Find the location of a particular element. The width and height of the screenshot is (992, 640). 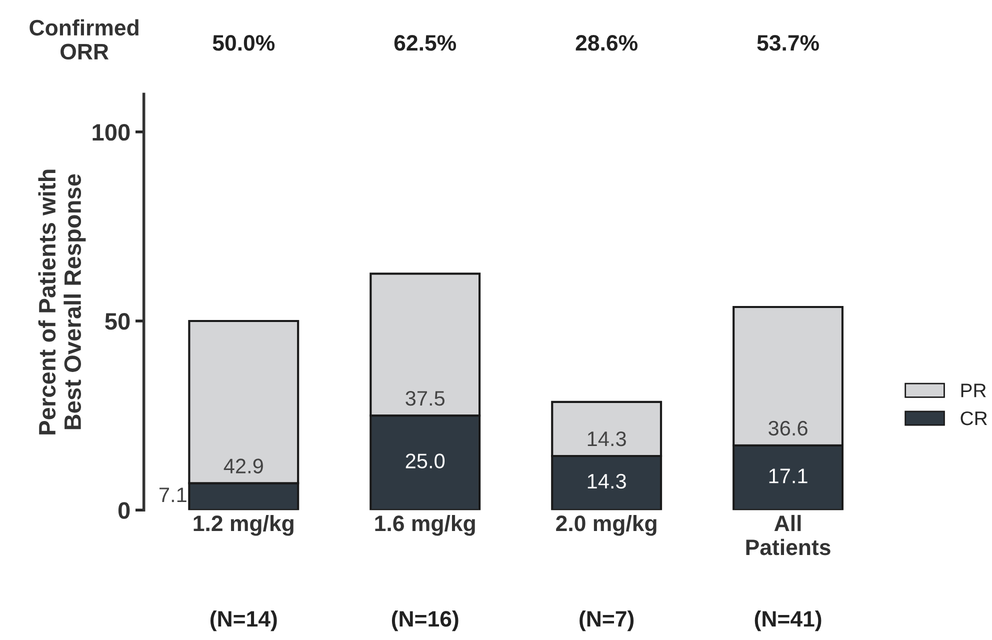

text: (N=16) is located at coordinates (425, 621).